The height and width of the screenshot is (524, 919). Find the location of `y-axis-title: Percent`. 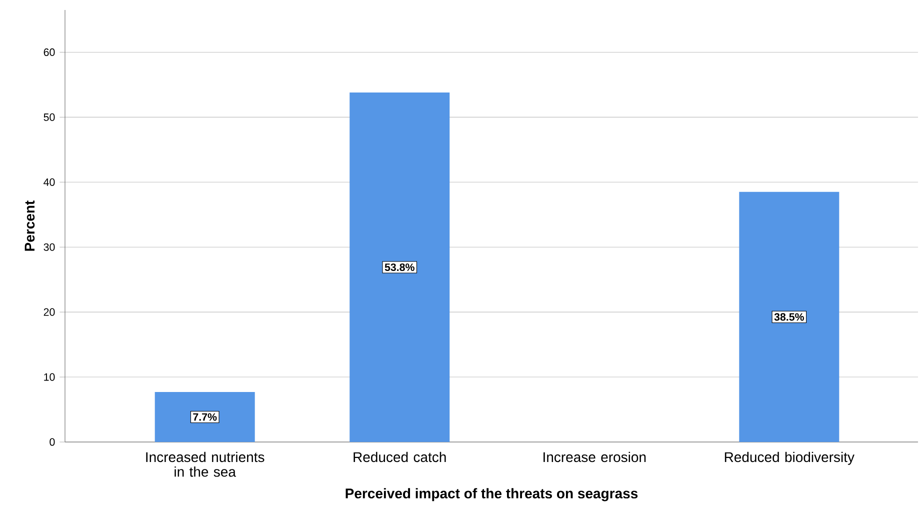

y-axis-title: Percent is located at coordinates (29, 225).